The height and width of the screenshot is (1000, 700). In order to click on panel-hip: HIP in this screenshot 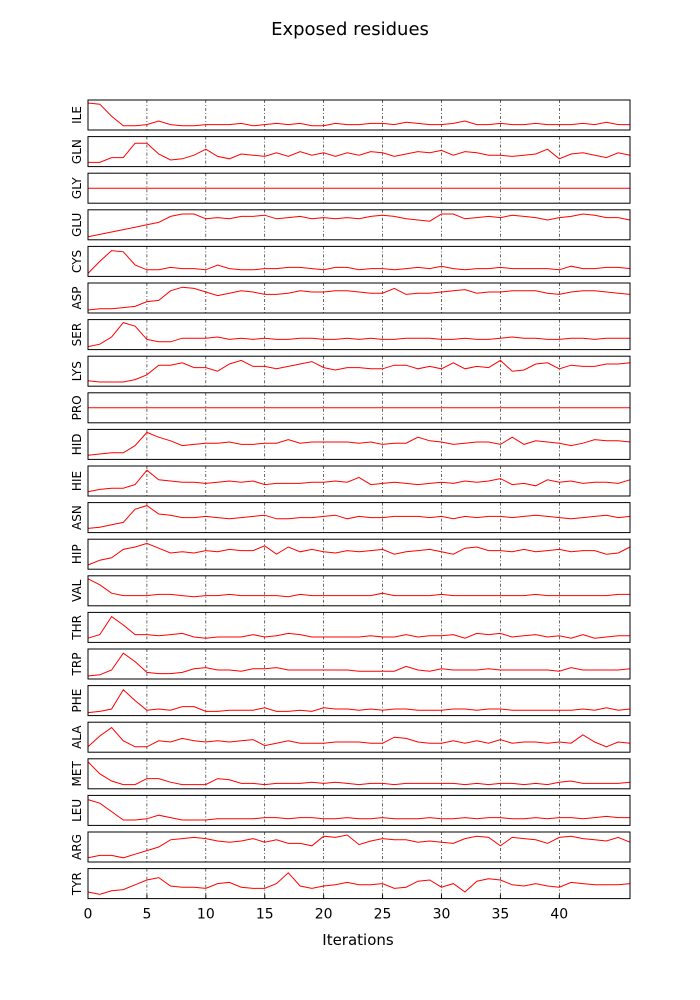, I will do `click(350, 554)`.